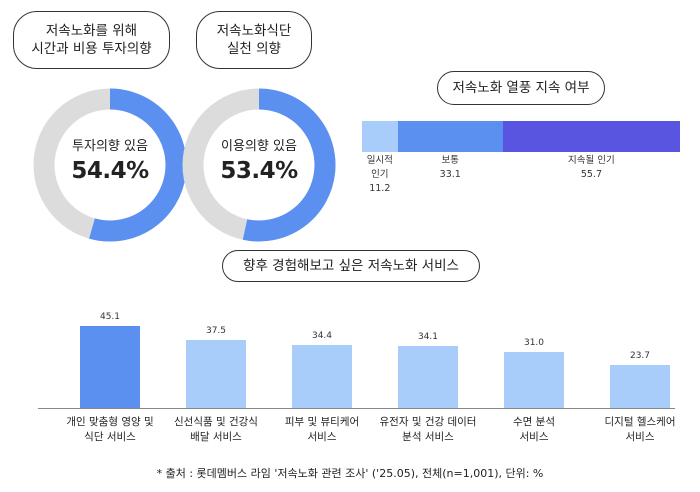  I want to click on donut1-inner-label: 투자의향 있음, so click(110, 146).